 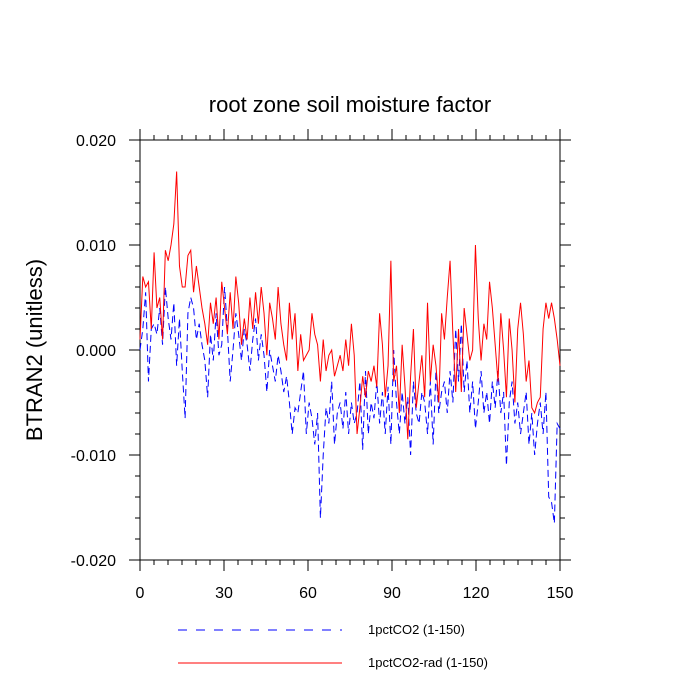 What do you see at coordinates (308, 593) in the screenshot?
I see `x-tick-label: 60` at bounding box center [308, 593].